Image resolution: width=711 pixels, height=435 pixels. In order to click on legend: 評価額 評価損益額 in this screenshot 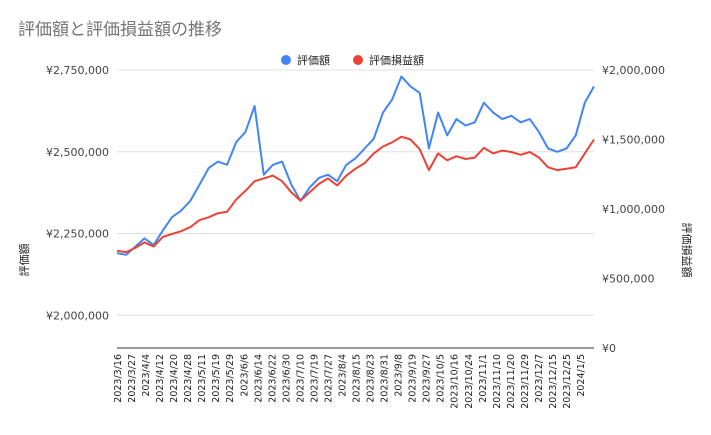, I will do `click(352, 60)`.